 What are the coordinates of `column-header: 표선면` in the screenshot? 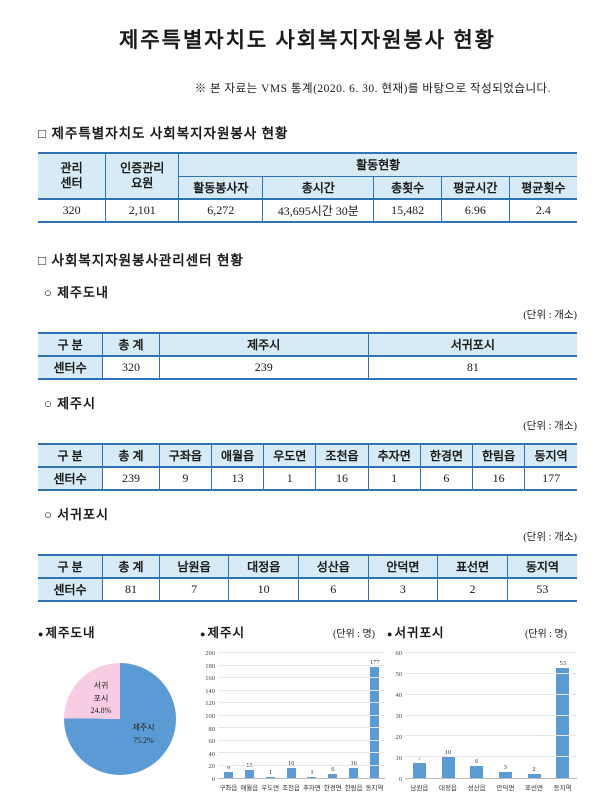 It's located at (472, 566).